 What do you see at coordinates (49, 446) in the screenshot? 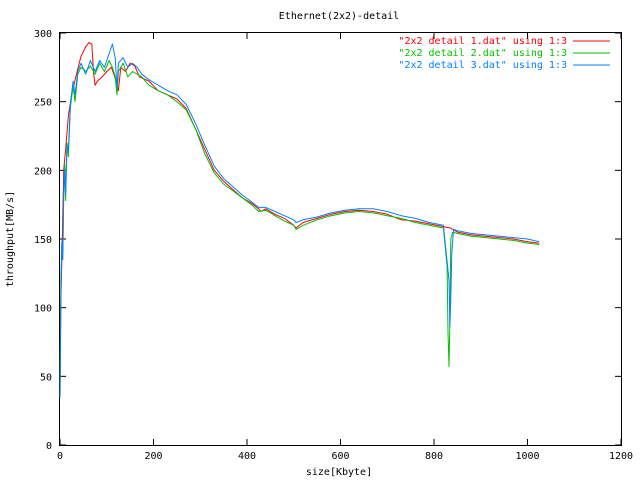
I see `y-tick-label: 0` at bounding box center [49, 446].